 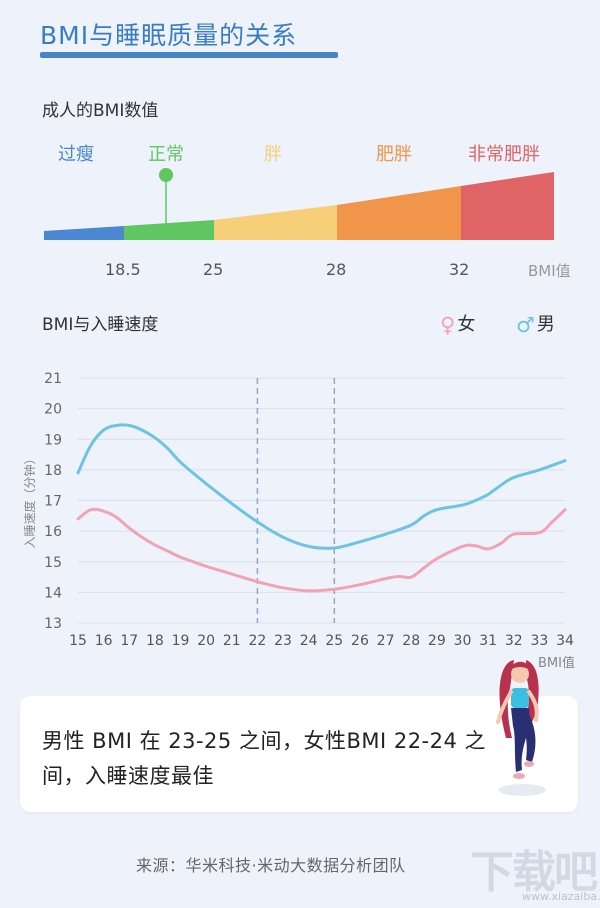 What do you see at coordinates (545, 324) in the screenshot?
I see `legend-male-label: 男` at bounding box center [545, 324].